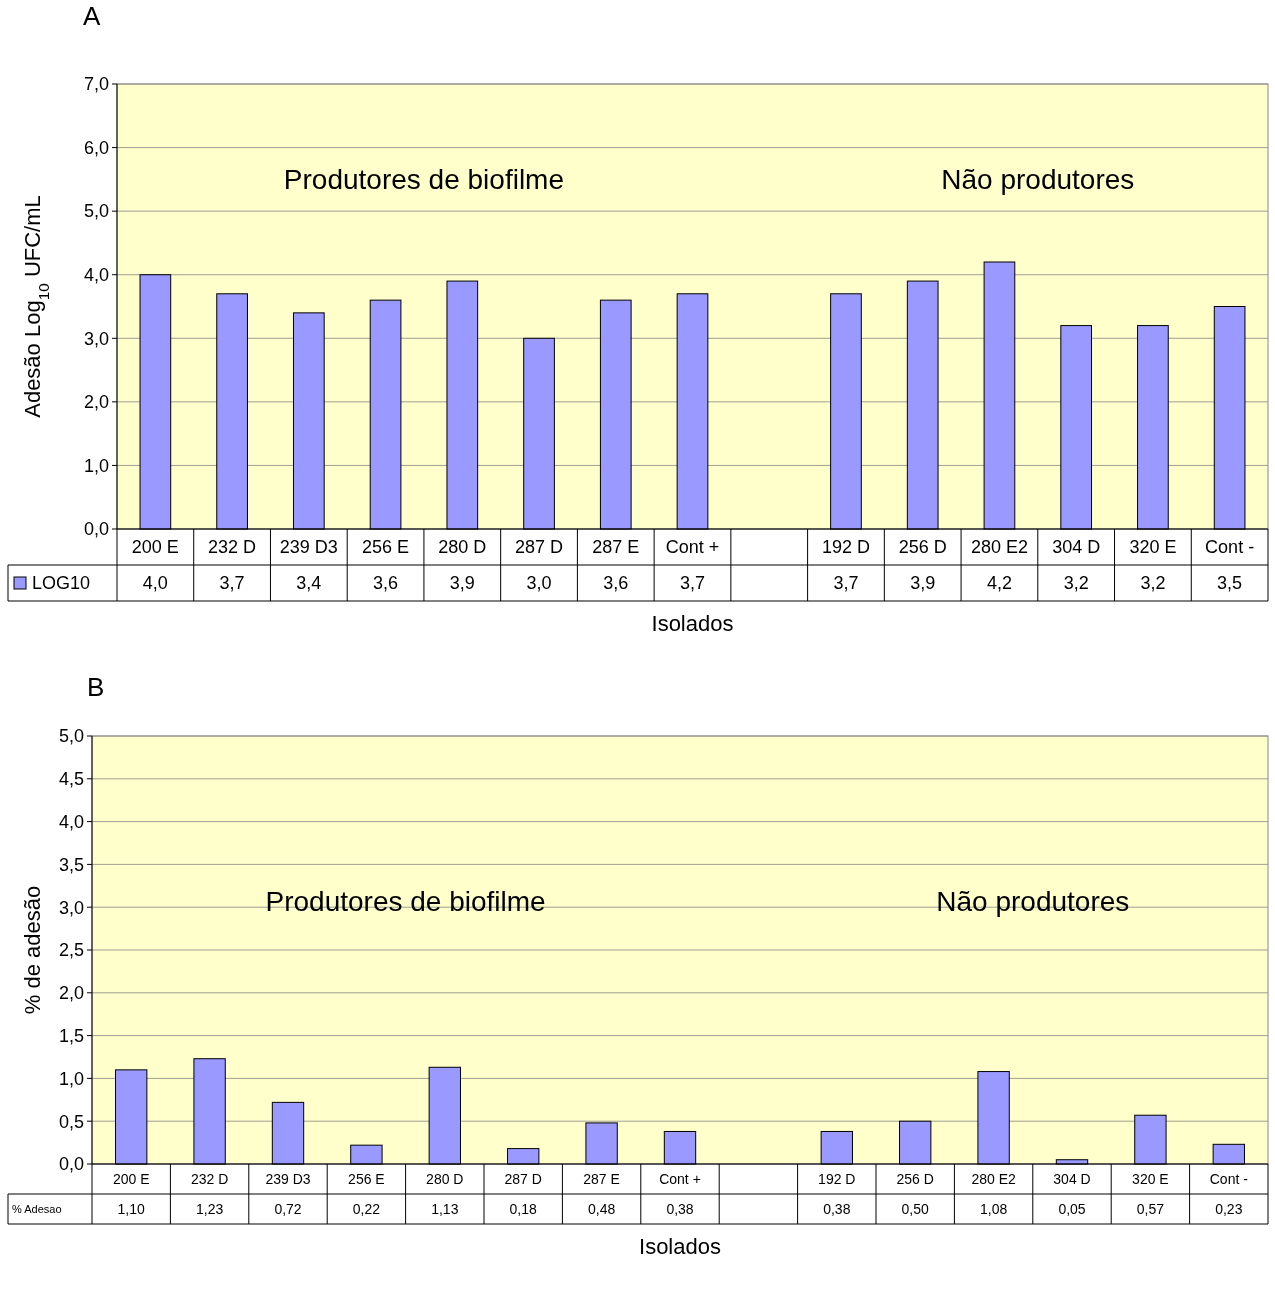 This screenshot has width=1275, height=1293. What do you see at coordinates (1230, 583) in the screenshot?
I see `data-label: 3,5` at bounding box center [1230, 583].